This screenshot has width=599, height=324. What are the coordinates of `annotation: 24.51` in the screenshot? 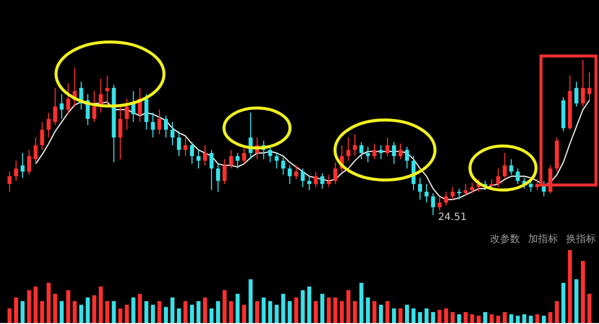 It's located at (452, 217).